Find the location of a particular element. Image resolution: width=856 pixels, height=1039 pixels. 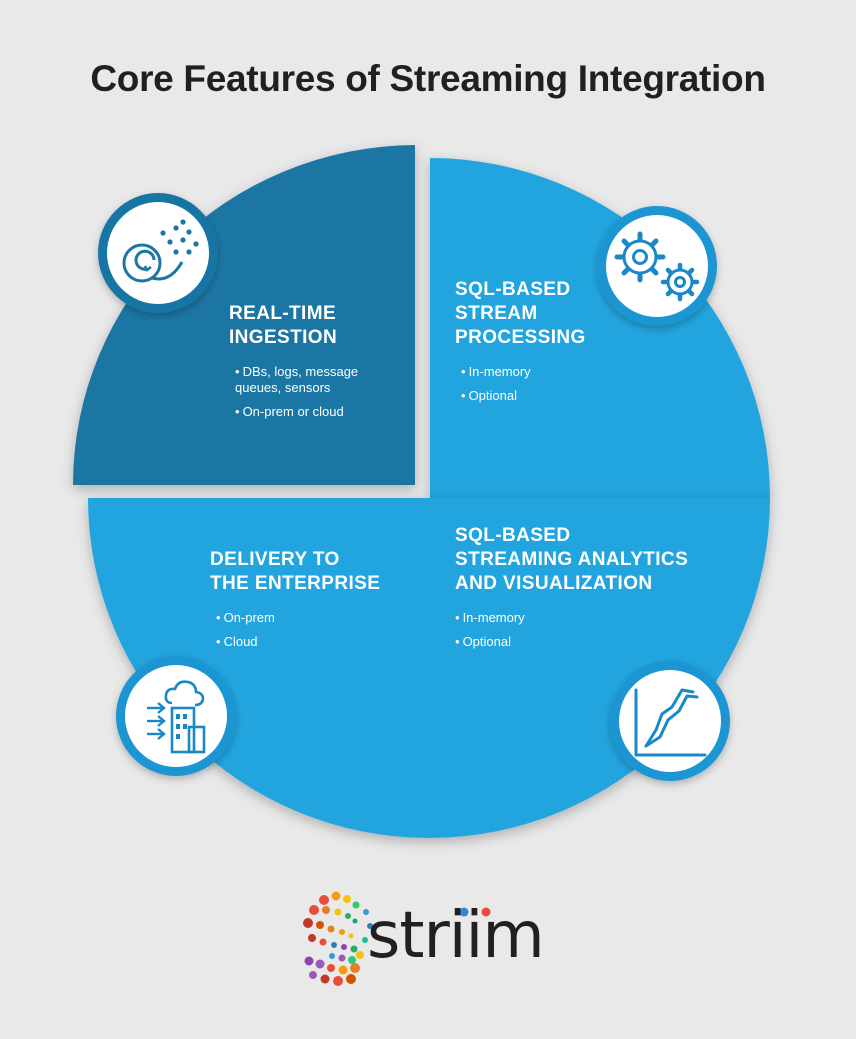

line-chart-icon is located at coordinates (670, 722).